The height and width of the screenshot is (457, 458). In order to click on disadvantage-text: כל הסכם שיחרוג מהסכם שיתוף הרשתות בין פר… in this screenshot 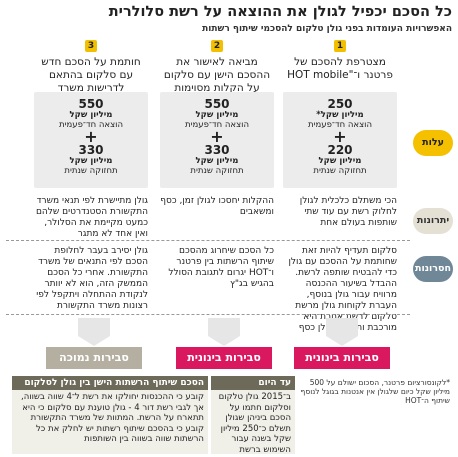, I will do `click(221, 267)`.